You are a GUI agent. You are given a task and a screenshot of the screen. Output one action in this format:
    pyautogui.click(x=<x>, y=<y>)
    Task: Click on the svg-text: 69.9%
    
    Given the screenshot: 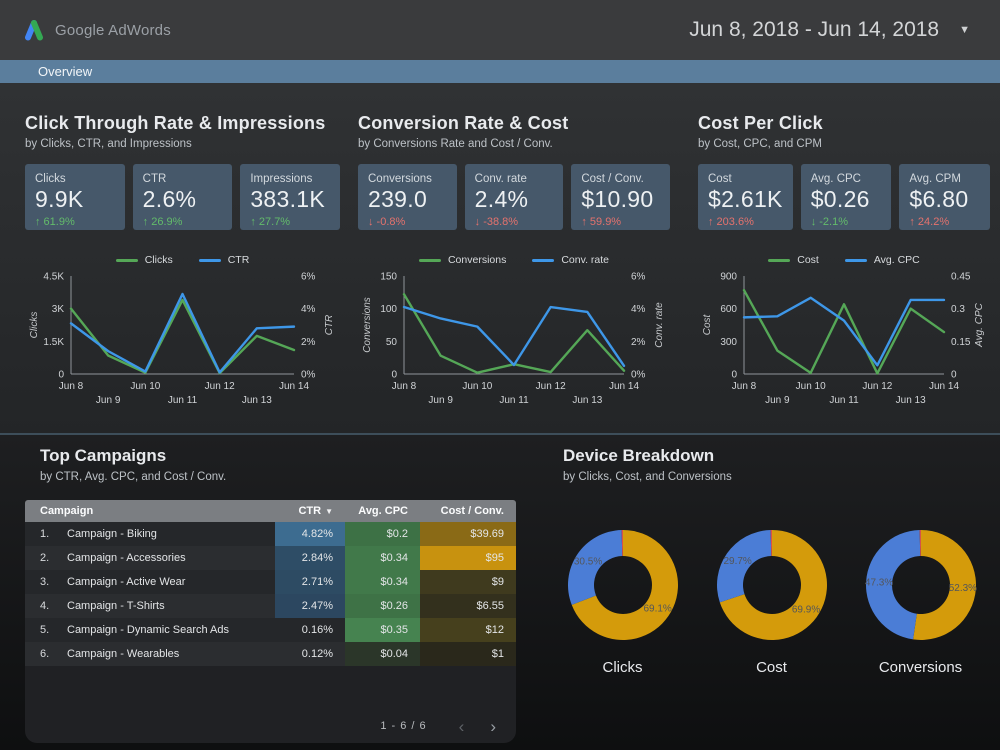 What is the action you would take?
    pyautogui.click(x=805, y=610)
    